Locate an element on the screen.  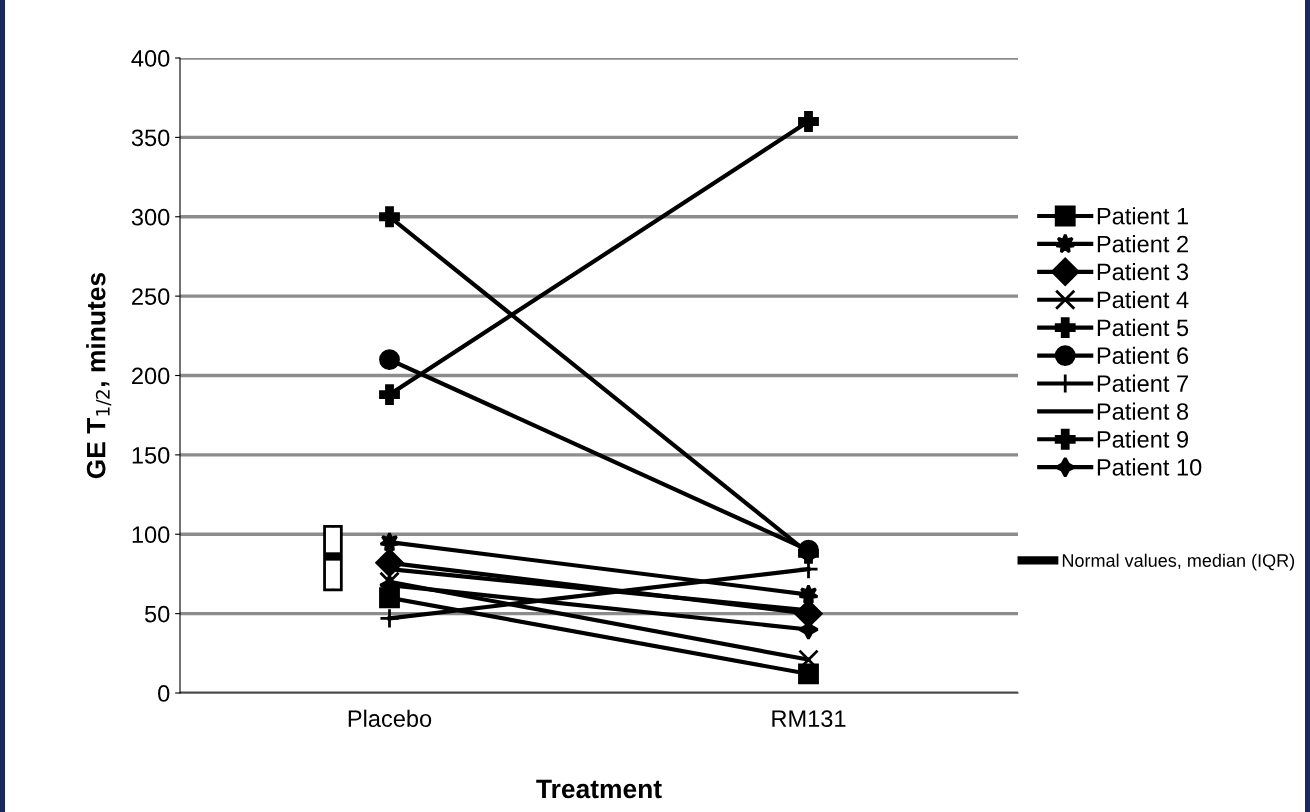
x-axis-title: Treatment is located at coordinates (599, 789).